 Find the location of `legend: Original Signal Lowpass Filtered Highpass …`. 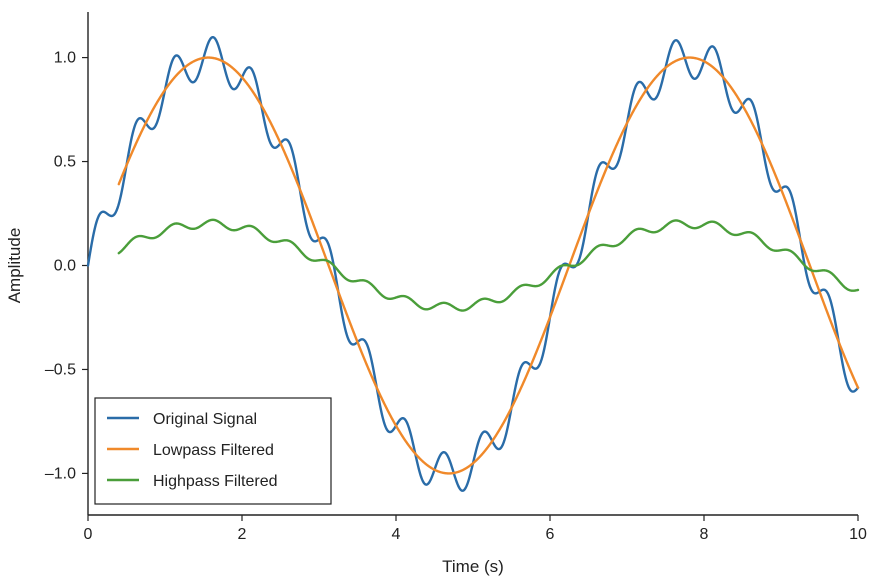

legend: Original Signal Lowpass Filtered Highpass … is located at coordinates (213, 451).